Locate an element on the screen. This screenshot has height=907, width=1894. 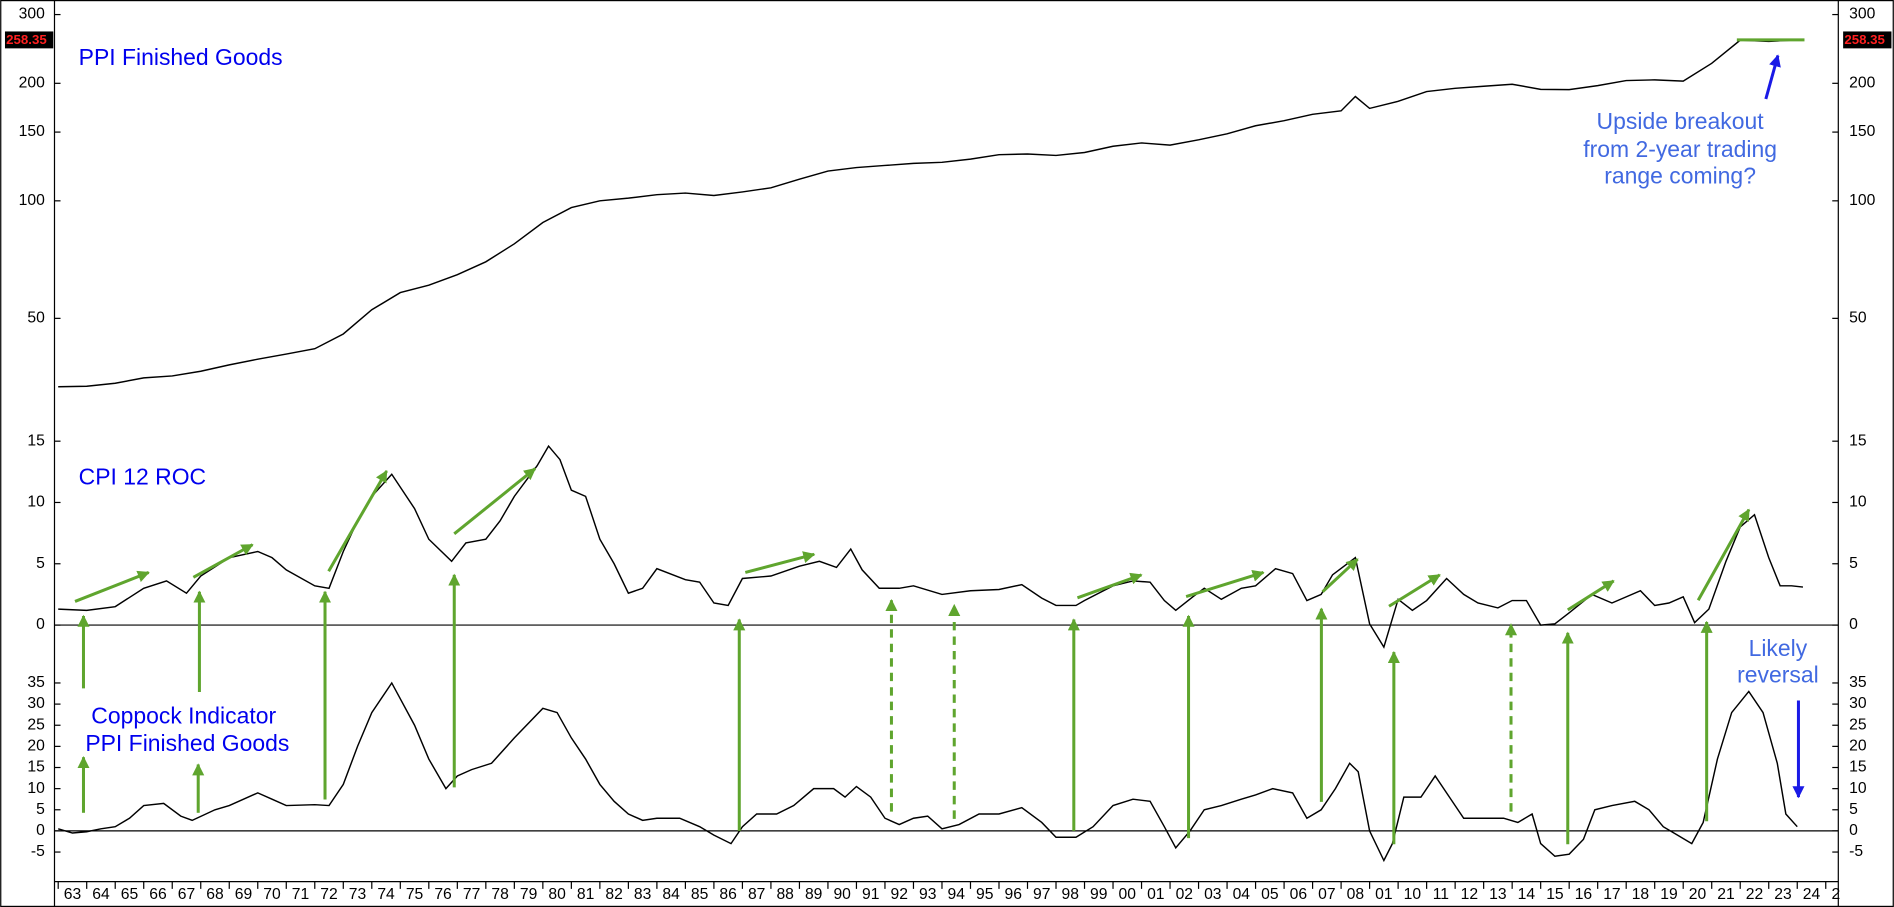
x-tick-label: 80 is located at coordinates (557, 894).